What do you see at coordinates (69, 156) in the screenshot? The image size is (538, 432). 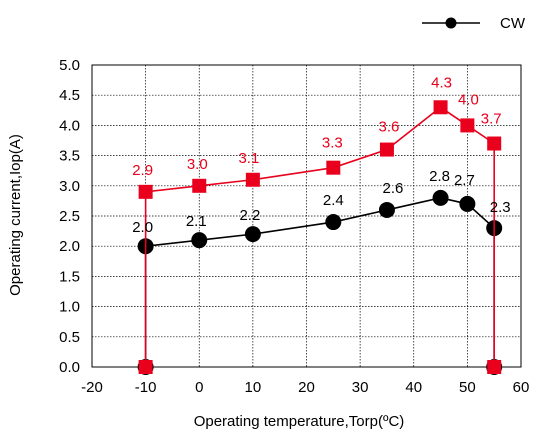 I see `y-tick-label: 3.5` at bounding box center [69, 156].